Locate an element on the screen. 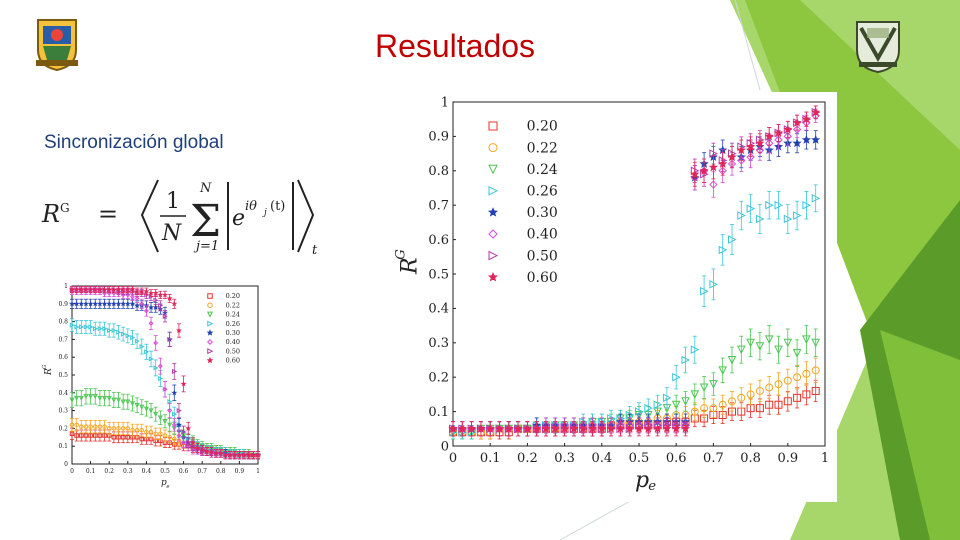 Image resolution: width=960 pixels, height=540 pixels. y-tick-label: 0.8 is located at coordinates (438, 171).